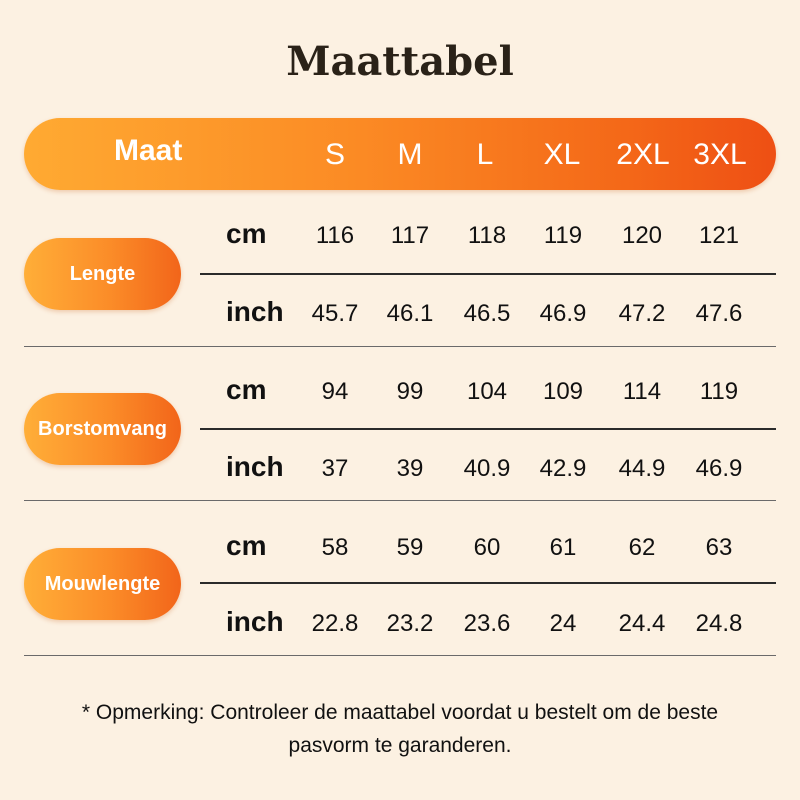  What do you see at coordinates (487, 313) in the screenshot?
I see `table-cell: 46.5` at bounding box center [487, 313].